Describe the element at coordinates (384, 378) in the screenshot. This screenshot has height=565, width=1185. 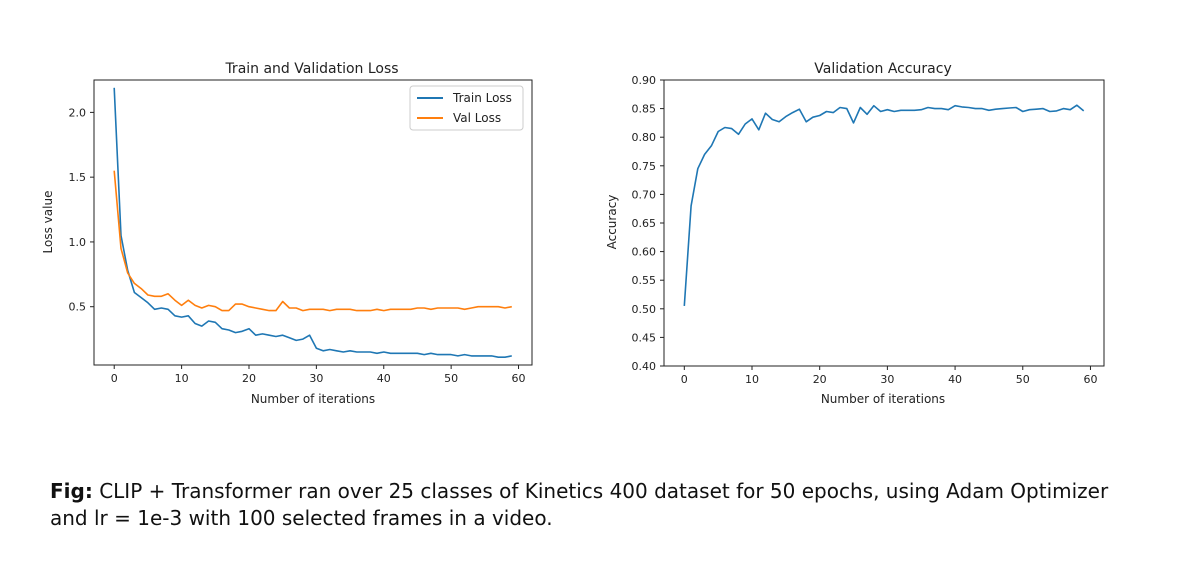
I see `loss-x-tick-label: 40` at that location.